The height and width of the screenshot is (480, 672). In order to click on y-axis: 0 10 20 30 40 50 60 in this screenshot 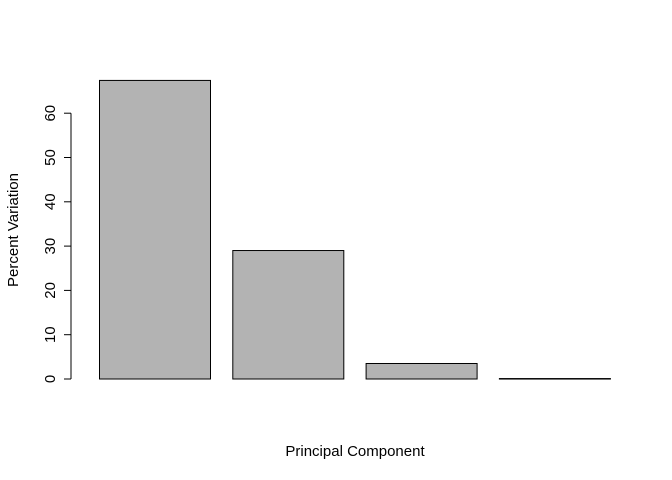, I will do `click(57, 244)`.